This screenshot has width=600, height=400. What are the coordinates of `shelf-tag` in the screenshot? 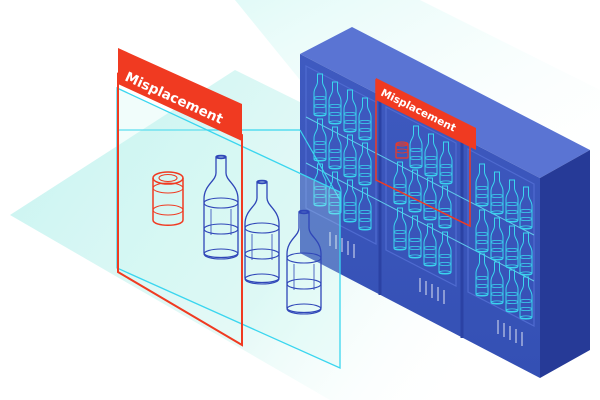 It's located at (426, 114).